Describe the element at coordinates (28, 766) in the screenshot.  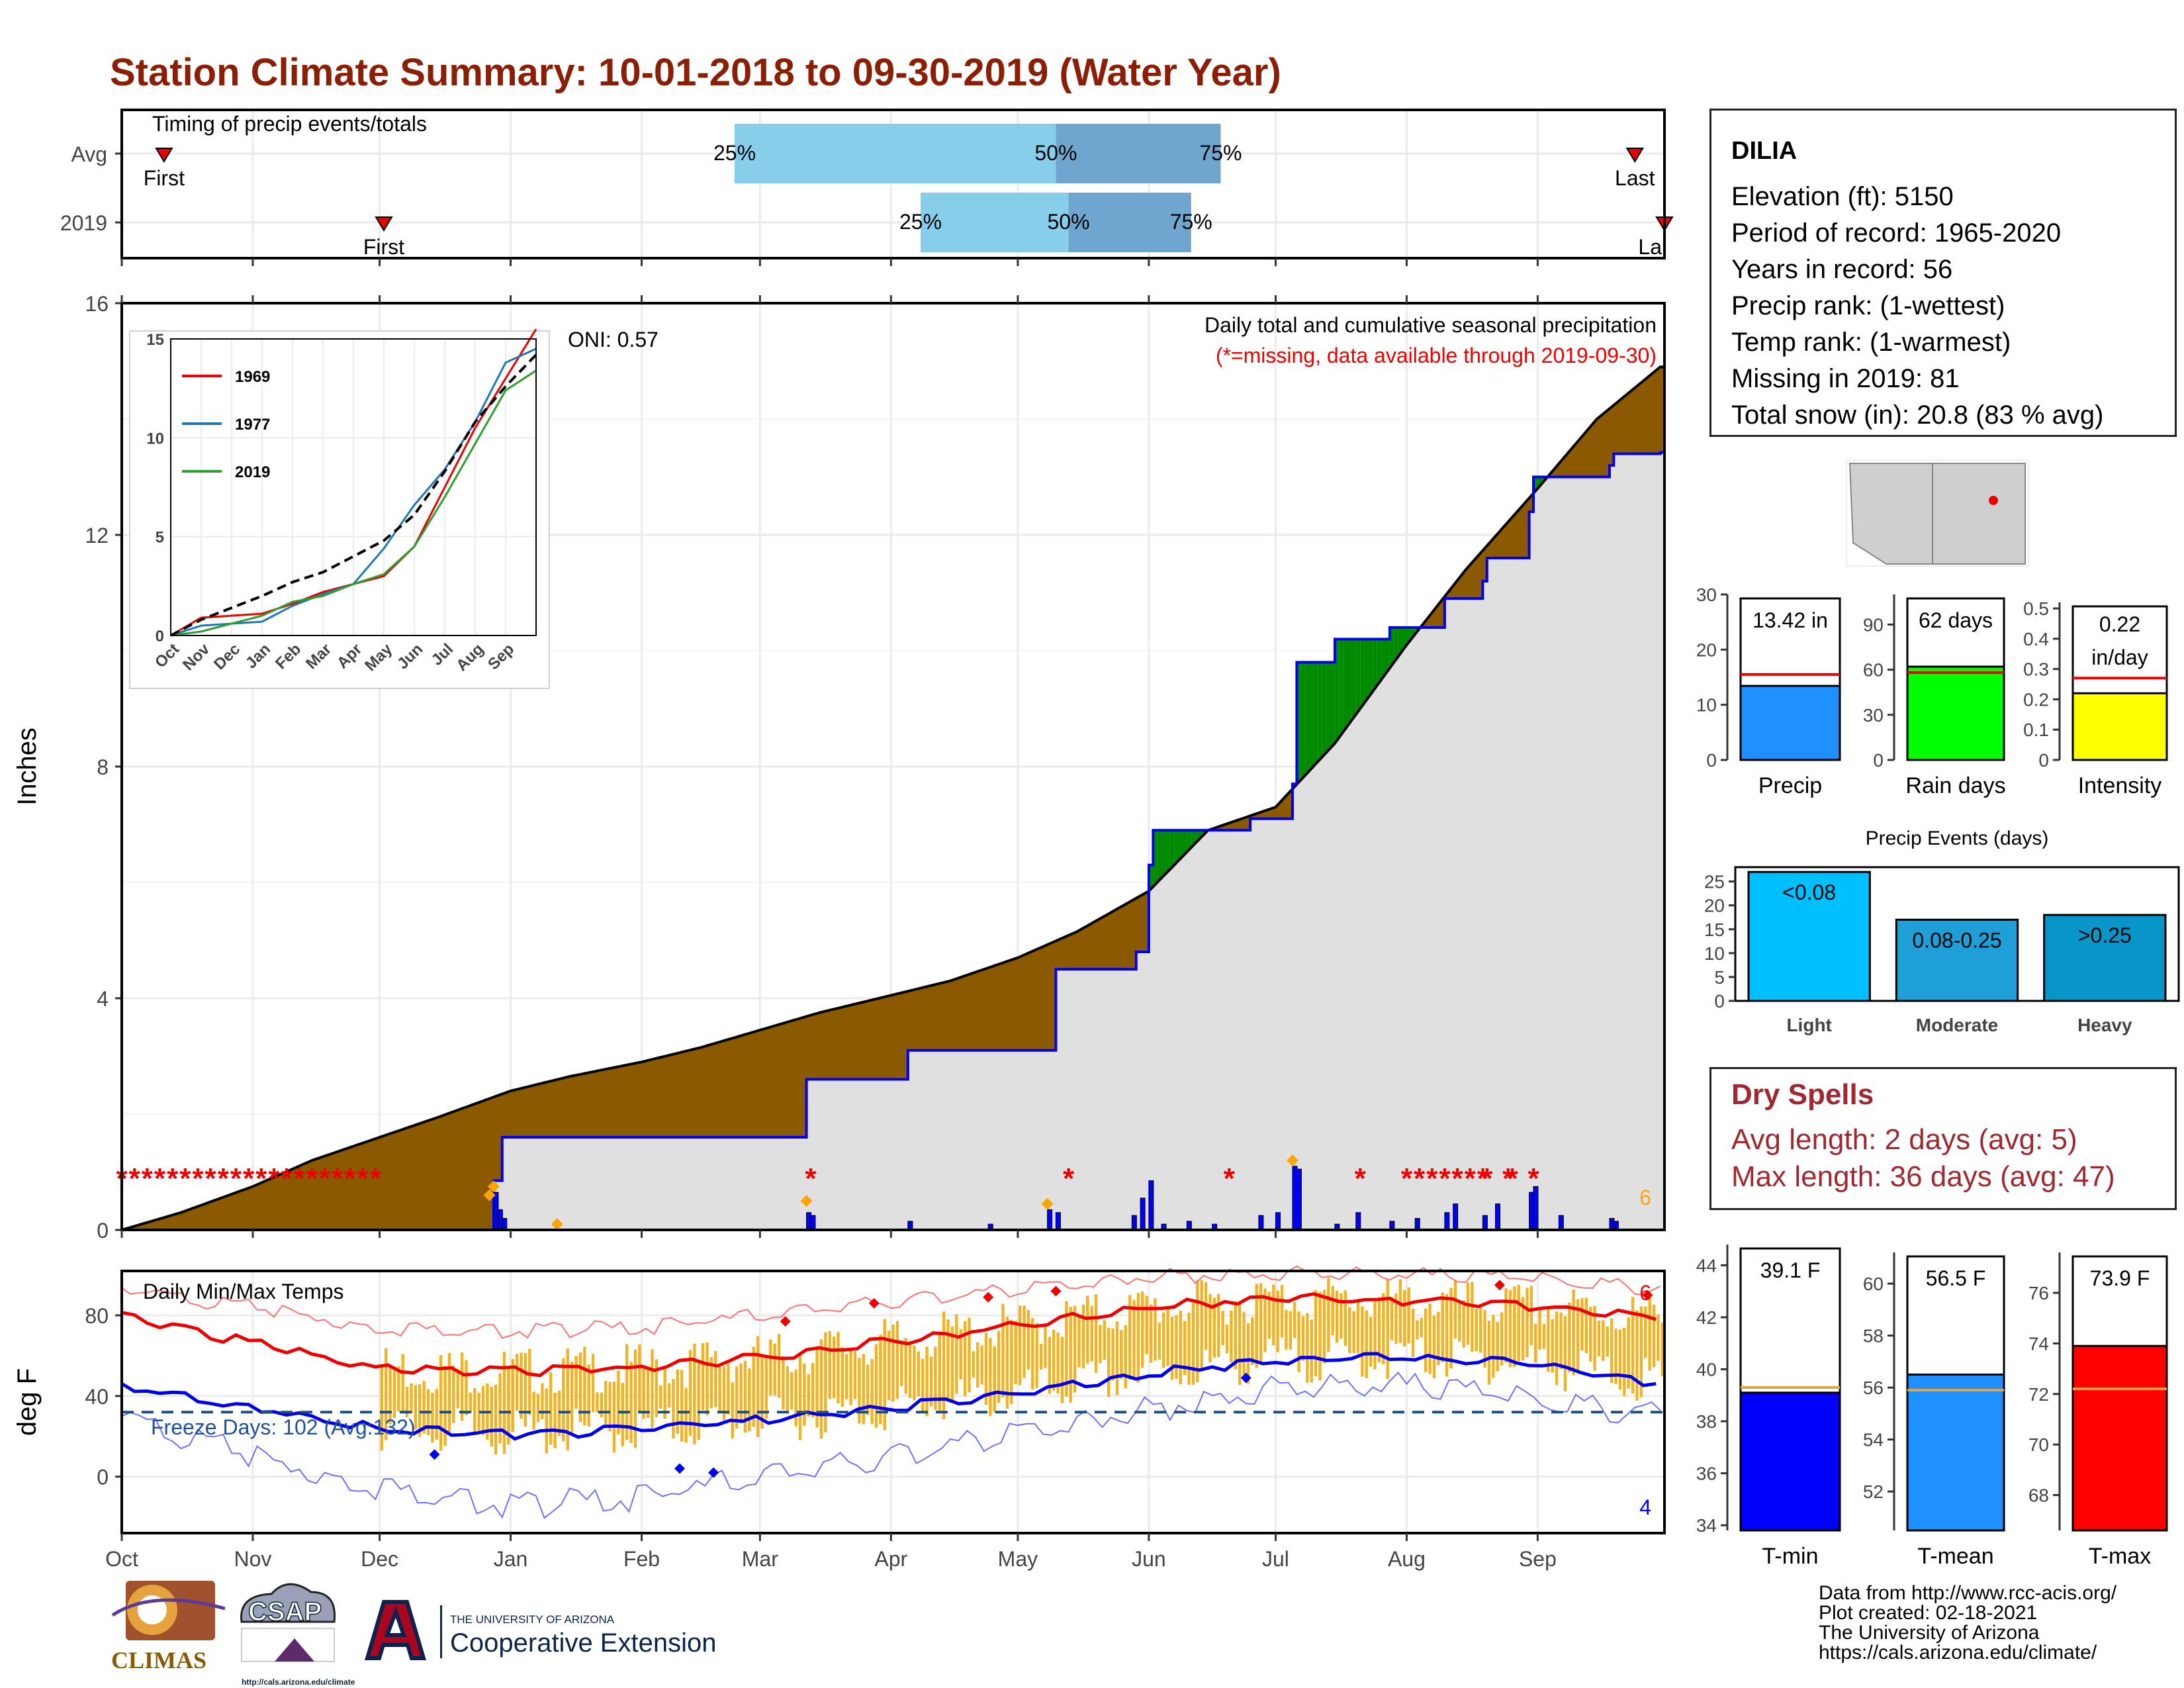
I see `cumulative-y-axis-label: Inches` at that location.